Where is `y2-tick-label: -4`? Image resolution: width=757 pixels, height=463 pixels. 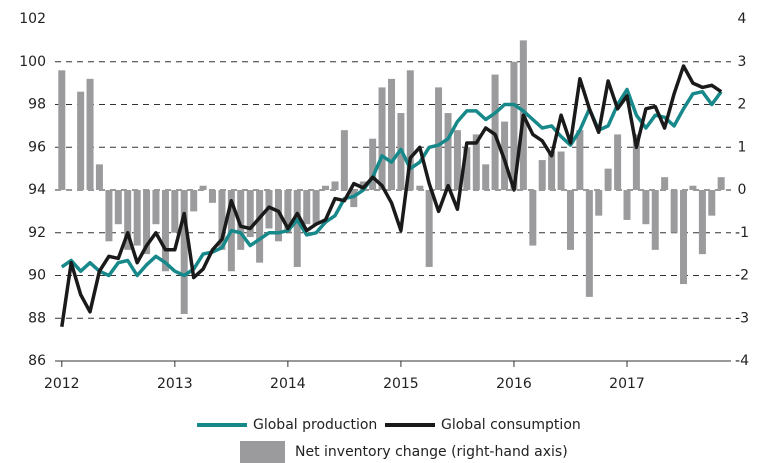 y2-tick-label: -4 is located at coordinates (742, 361).